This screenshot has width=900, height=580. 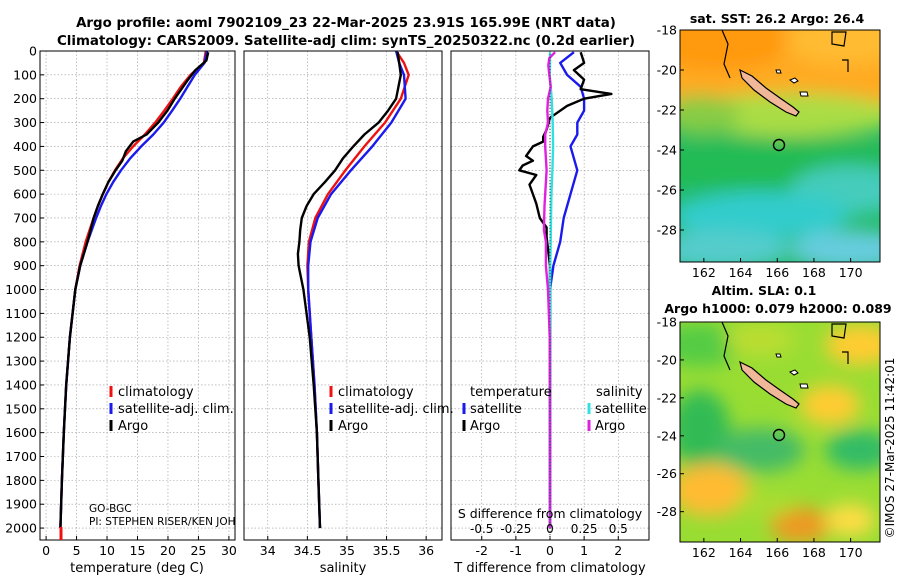 I want to click on x-tick-label: 1, so click(x=584, y=550).